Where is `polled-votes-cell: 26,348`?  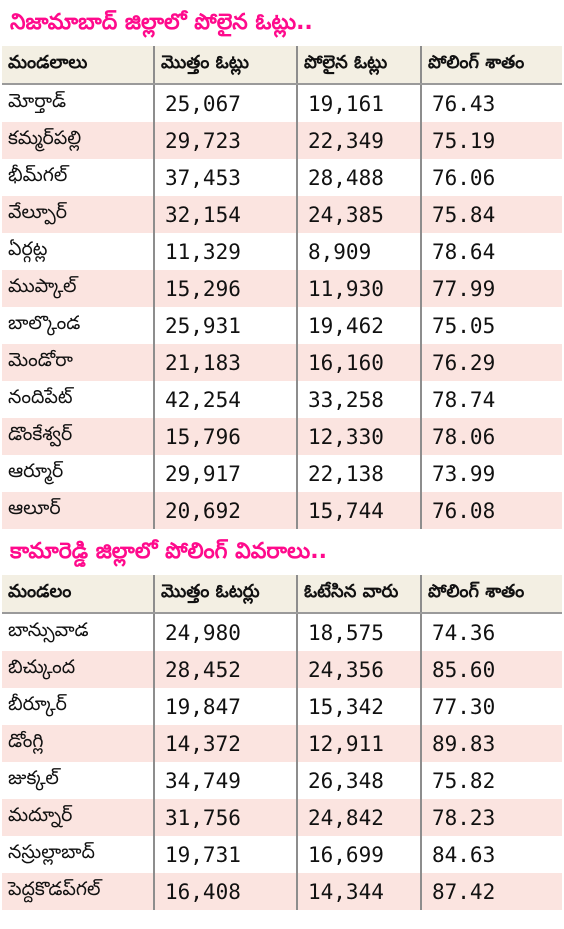
polled-votes-cell: 26,348 is located at coordinates (358, 780).